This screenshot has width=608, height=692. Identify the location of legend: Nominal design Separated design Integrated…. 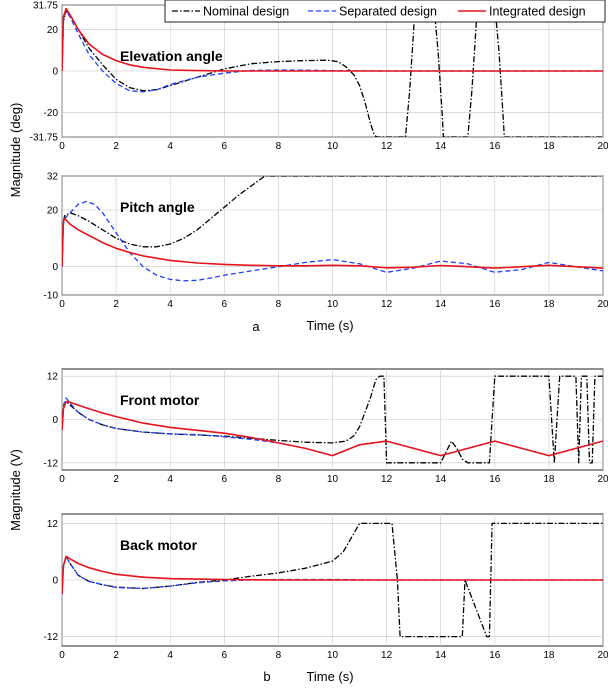
(385, 11).